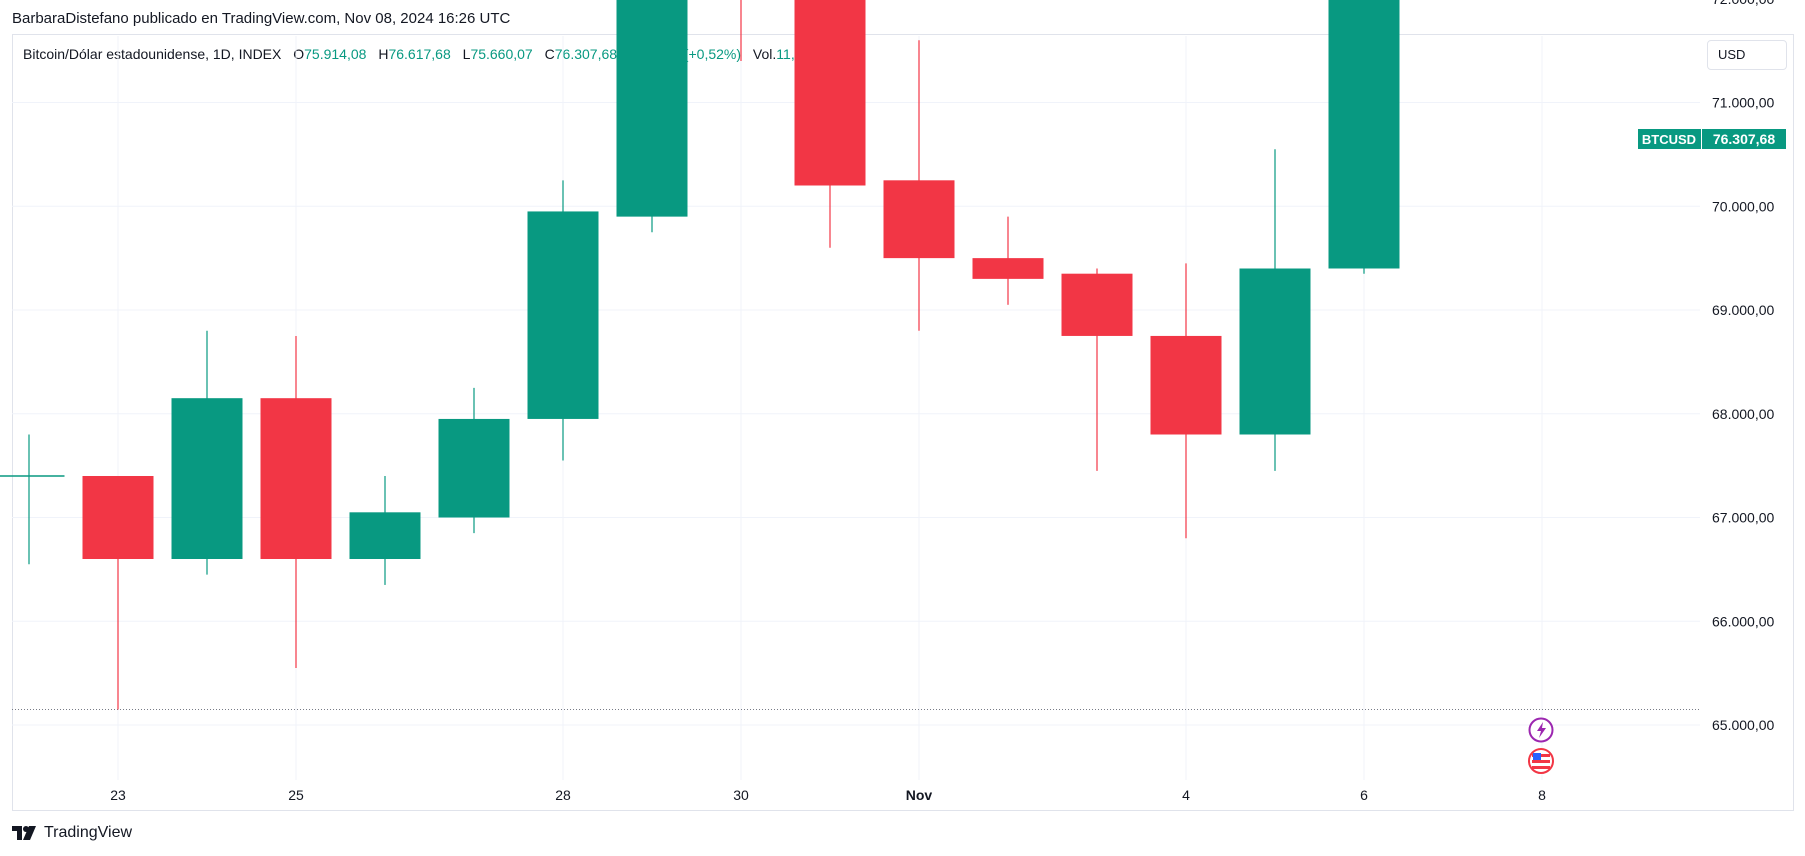  Describe the element at coordinates (1743, 310) in the screenshot. I see `y-tick-label: 69.000,00` at that location.